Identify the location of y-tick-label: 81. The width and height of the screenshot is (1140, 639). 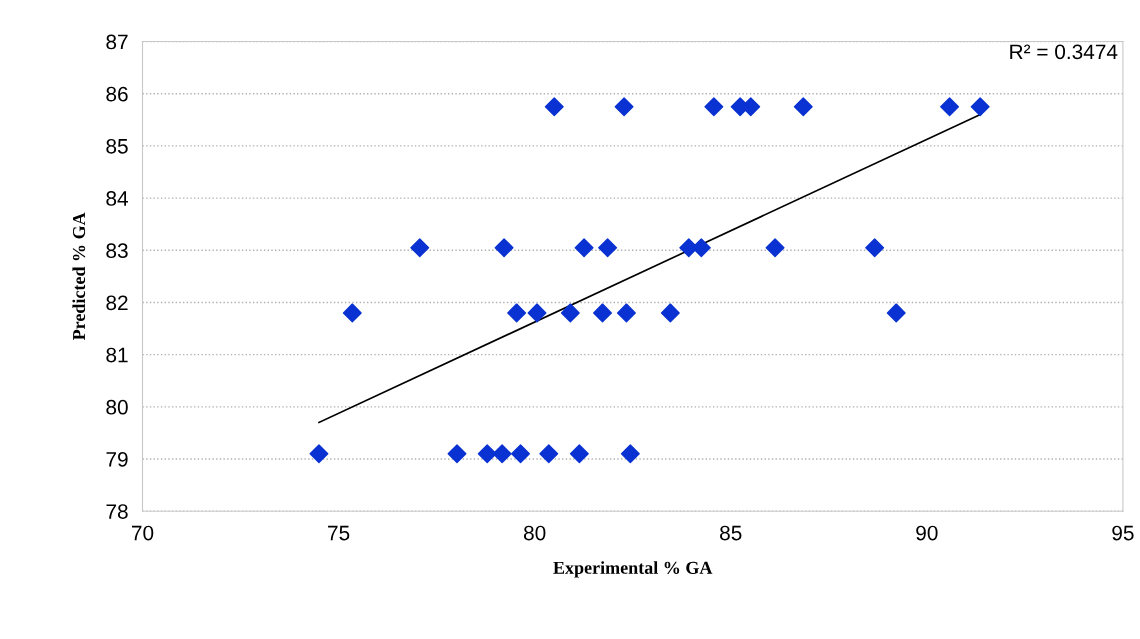
(117, 355).